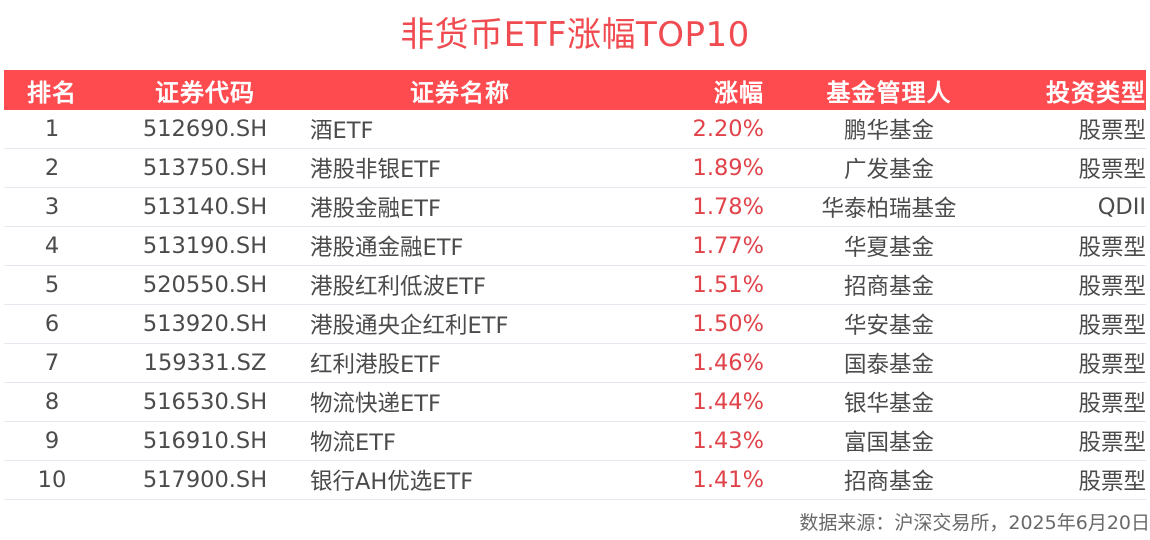  What do you see at coordinates (375, 404) in the screenshot?
I see `cell-name: 物流快递ETF` at bounding box center [375, 404].